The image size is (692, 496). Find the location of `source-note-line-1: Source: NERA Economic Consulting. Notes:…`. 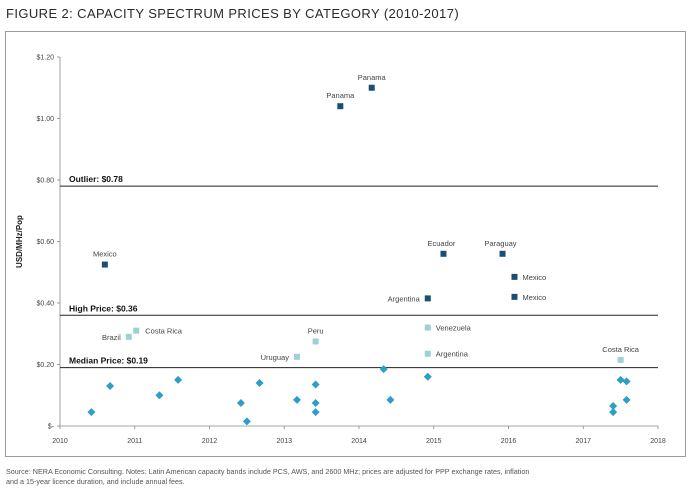

source-note-line-1: Source: NERA Economic Consulting. Notes:… is located at coordinates (268, 471).